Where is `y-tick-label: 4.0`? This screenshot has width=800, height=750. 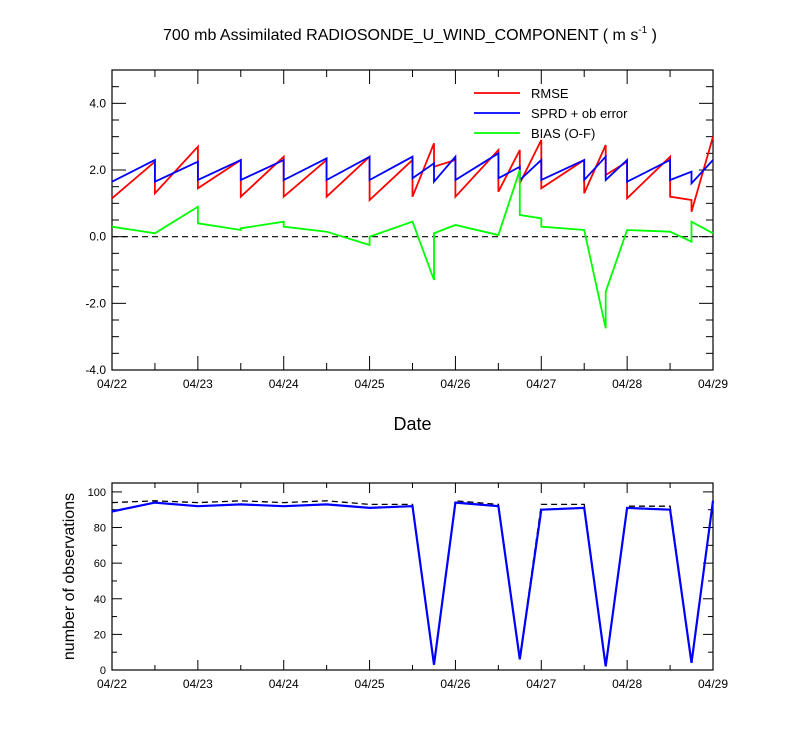
y-tick-label: 4.0 is located at coordinates (97, 103).